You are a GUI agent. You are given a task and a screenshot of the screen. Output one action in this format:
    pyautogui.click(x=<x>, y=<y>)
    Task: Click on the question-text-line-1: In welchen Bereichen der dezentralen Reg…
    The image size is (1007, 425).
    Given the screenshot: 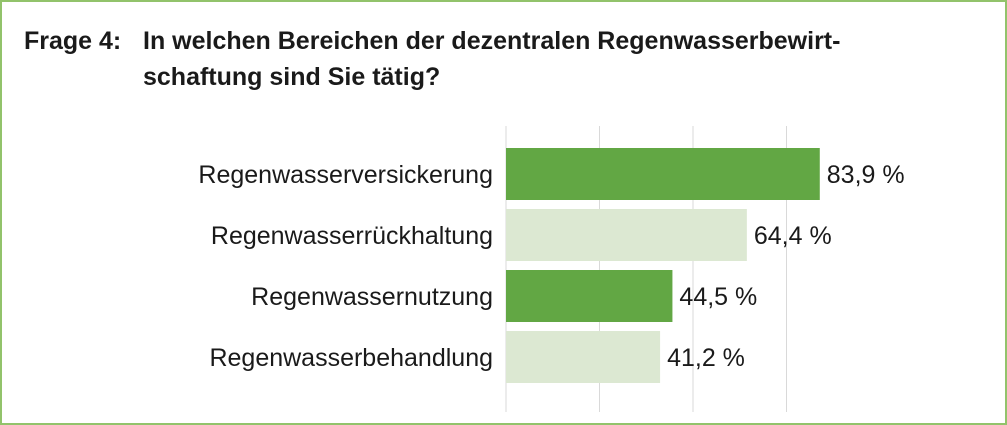 What is the action you would take?
    pyautogui.click(x=492, y=41)
    